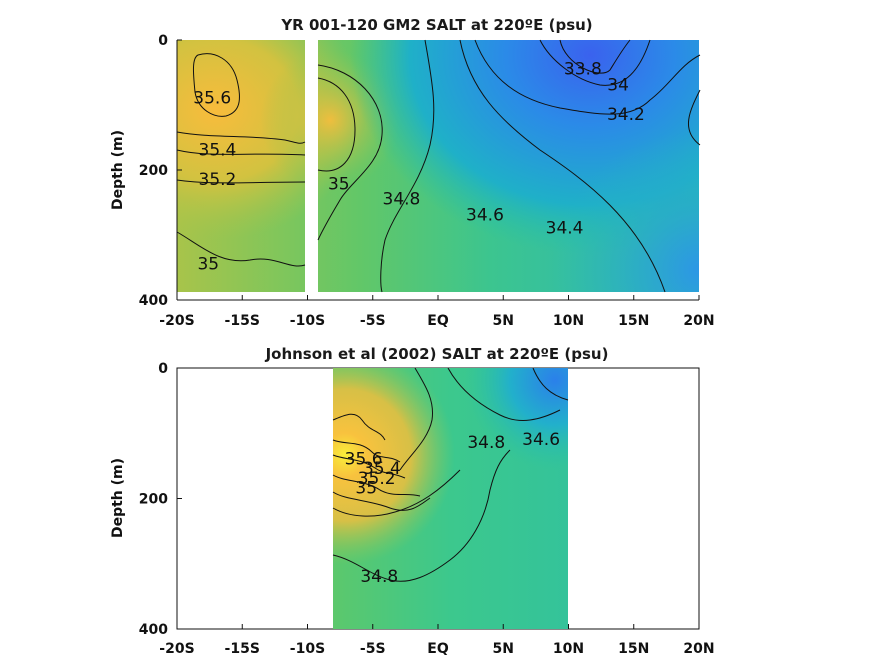 The height and width of the screenshot is (656, 875). Describe the element at coordinates (565, 229) in the screenshot. I see `contour-label: 34.4` at that location.